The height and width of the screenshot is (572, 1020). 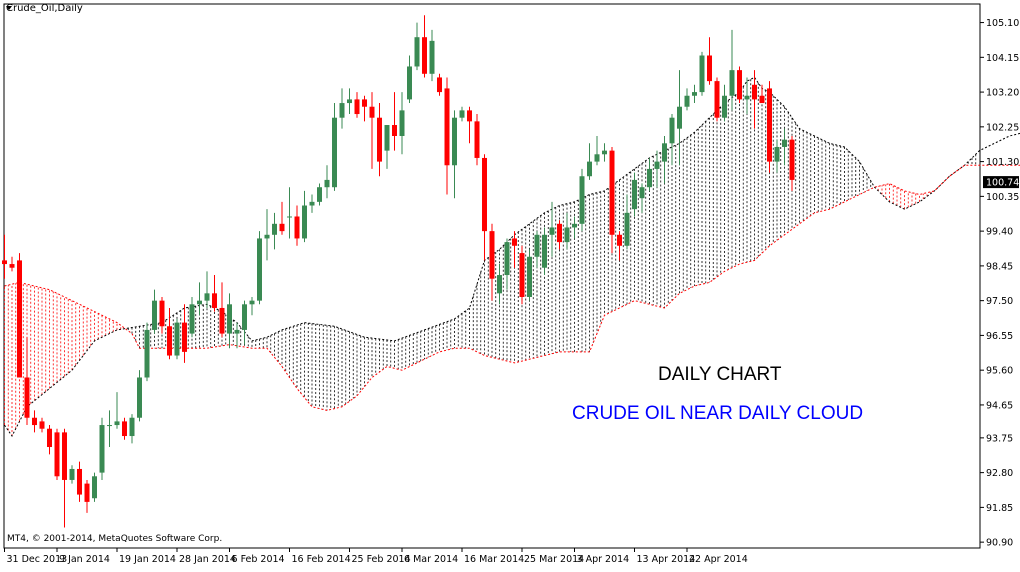 I want to click on x-tick-label: 6 Mar 2014, so click(x=431, y=559).